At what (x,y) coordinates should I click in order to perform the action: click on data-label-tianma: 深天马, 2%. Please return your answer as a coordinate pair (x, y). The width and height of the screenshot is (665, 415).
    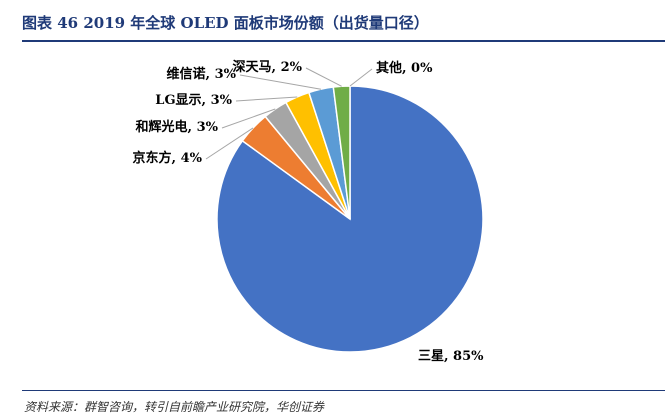
    Looking at the image, I should click on (268, 67).